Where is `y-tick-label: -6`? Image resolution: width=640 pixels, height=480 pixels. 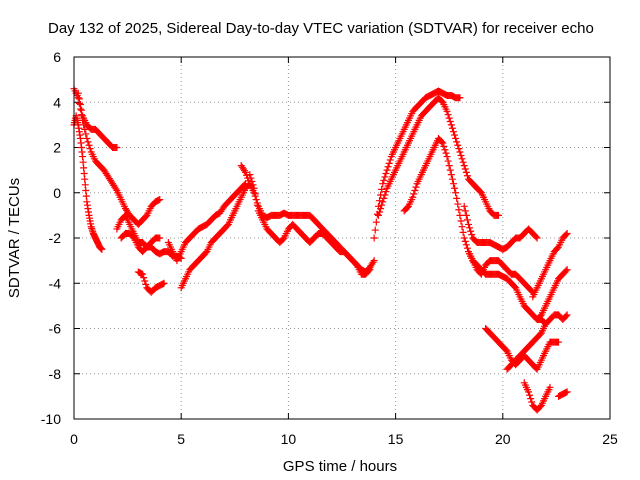
y-tick-label: -6 is located at coordinates (55, 329).